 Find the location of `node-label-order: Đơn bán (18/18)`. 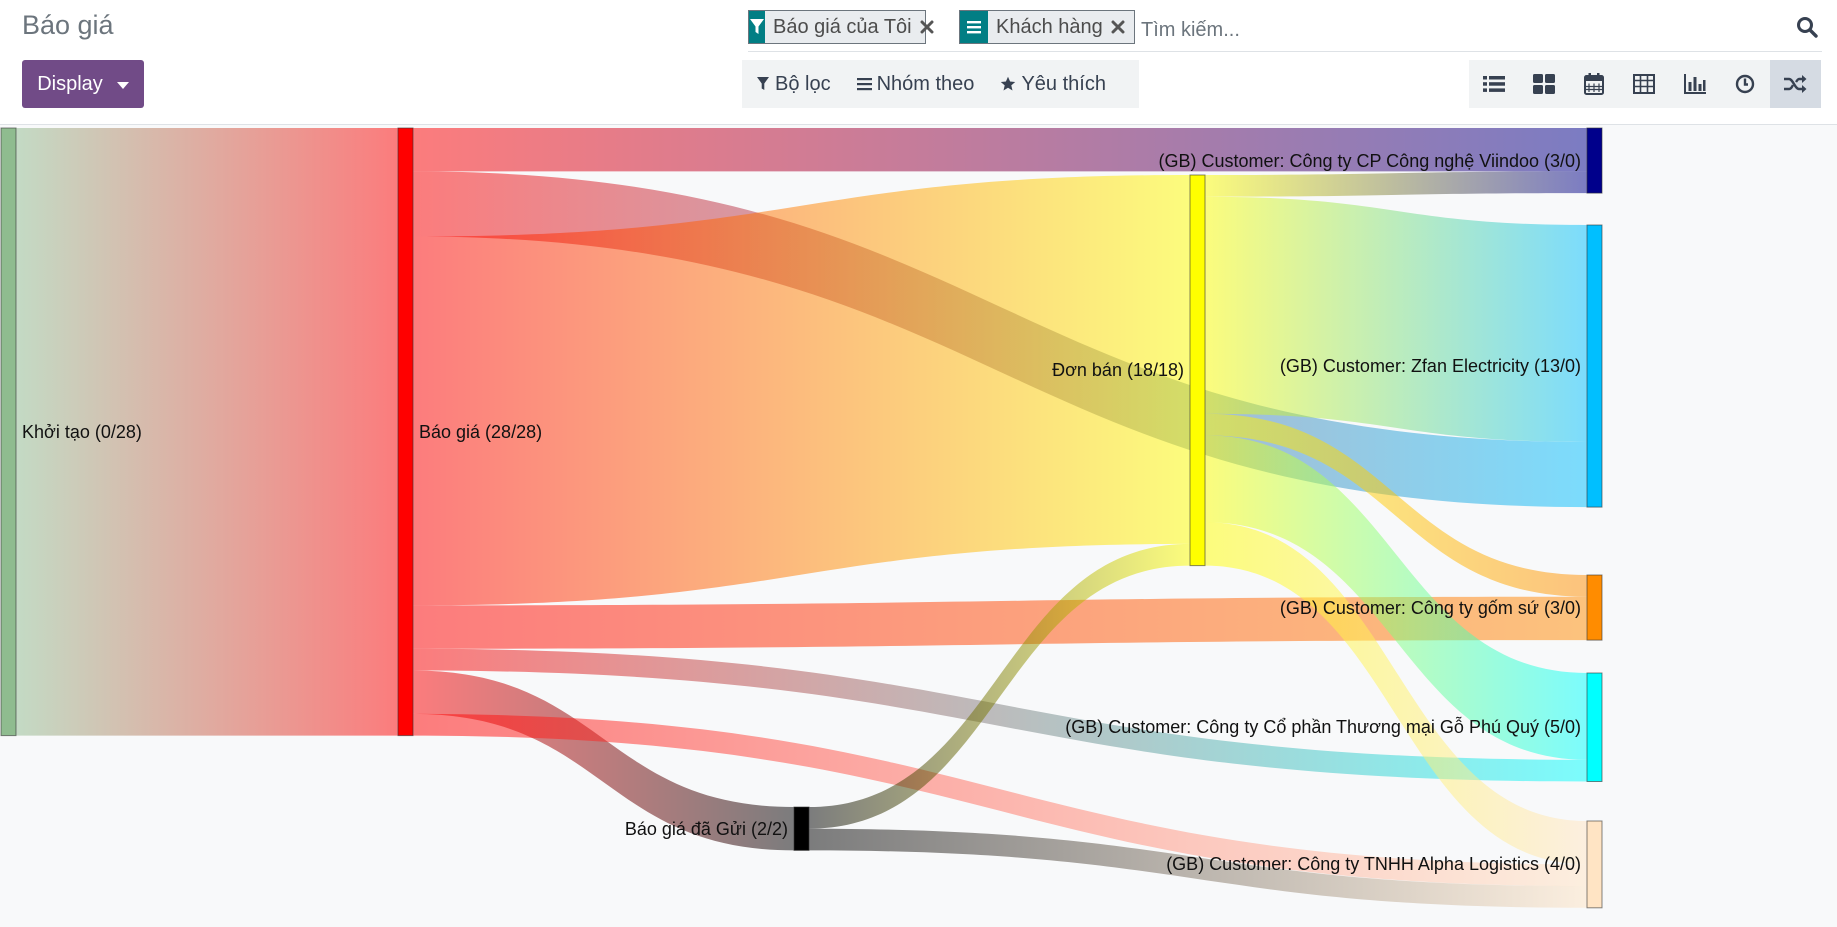

node-label-order: Đơn bán (18/18) is located at coordinates (1118, 370).